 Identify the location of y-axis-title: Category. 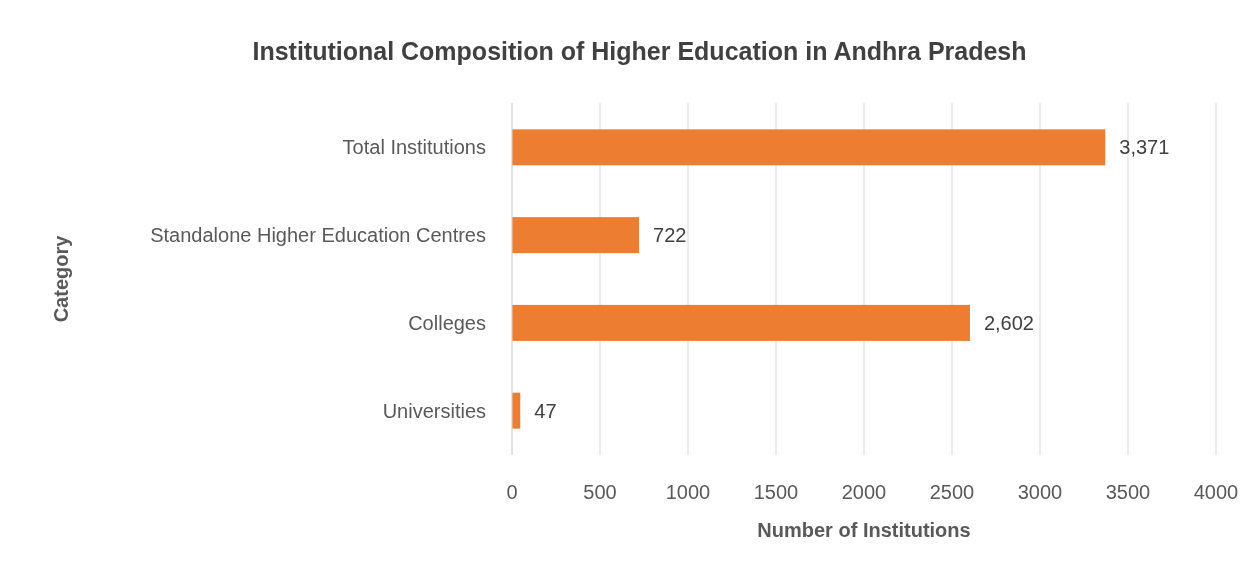
(61, 278).